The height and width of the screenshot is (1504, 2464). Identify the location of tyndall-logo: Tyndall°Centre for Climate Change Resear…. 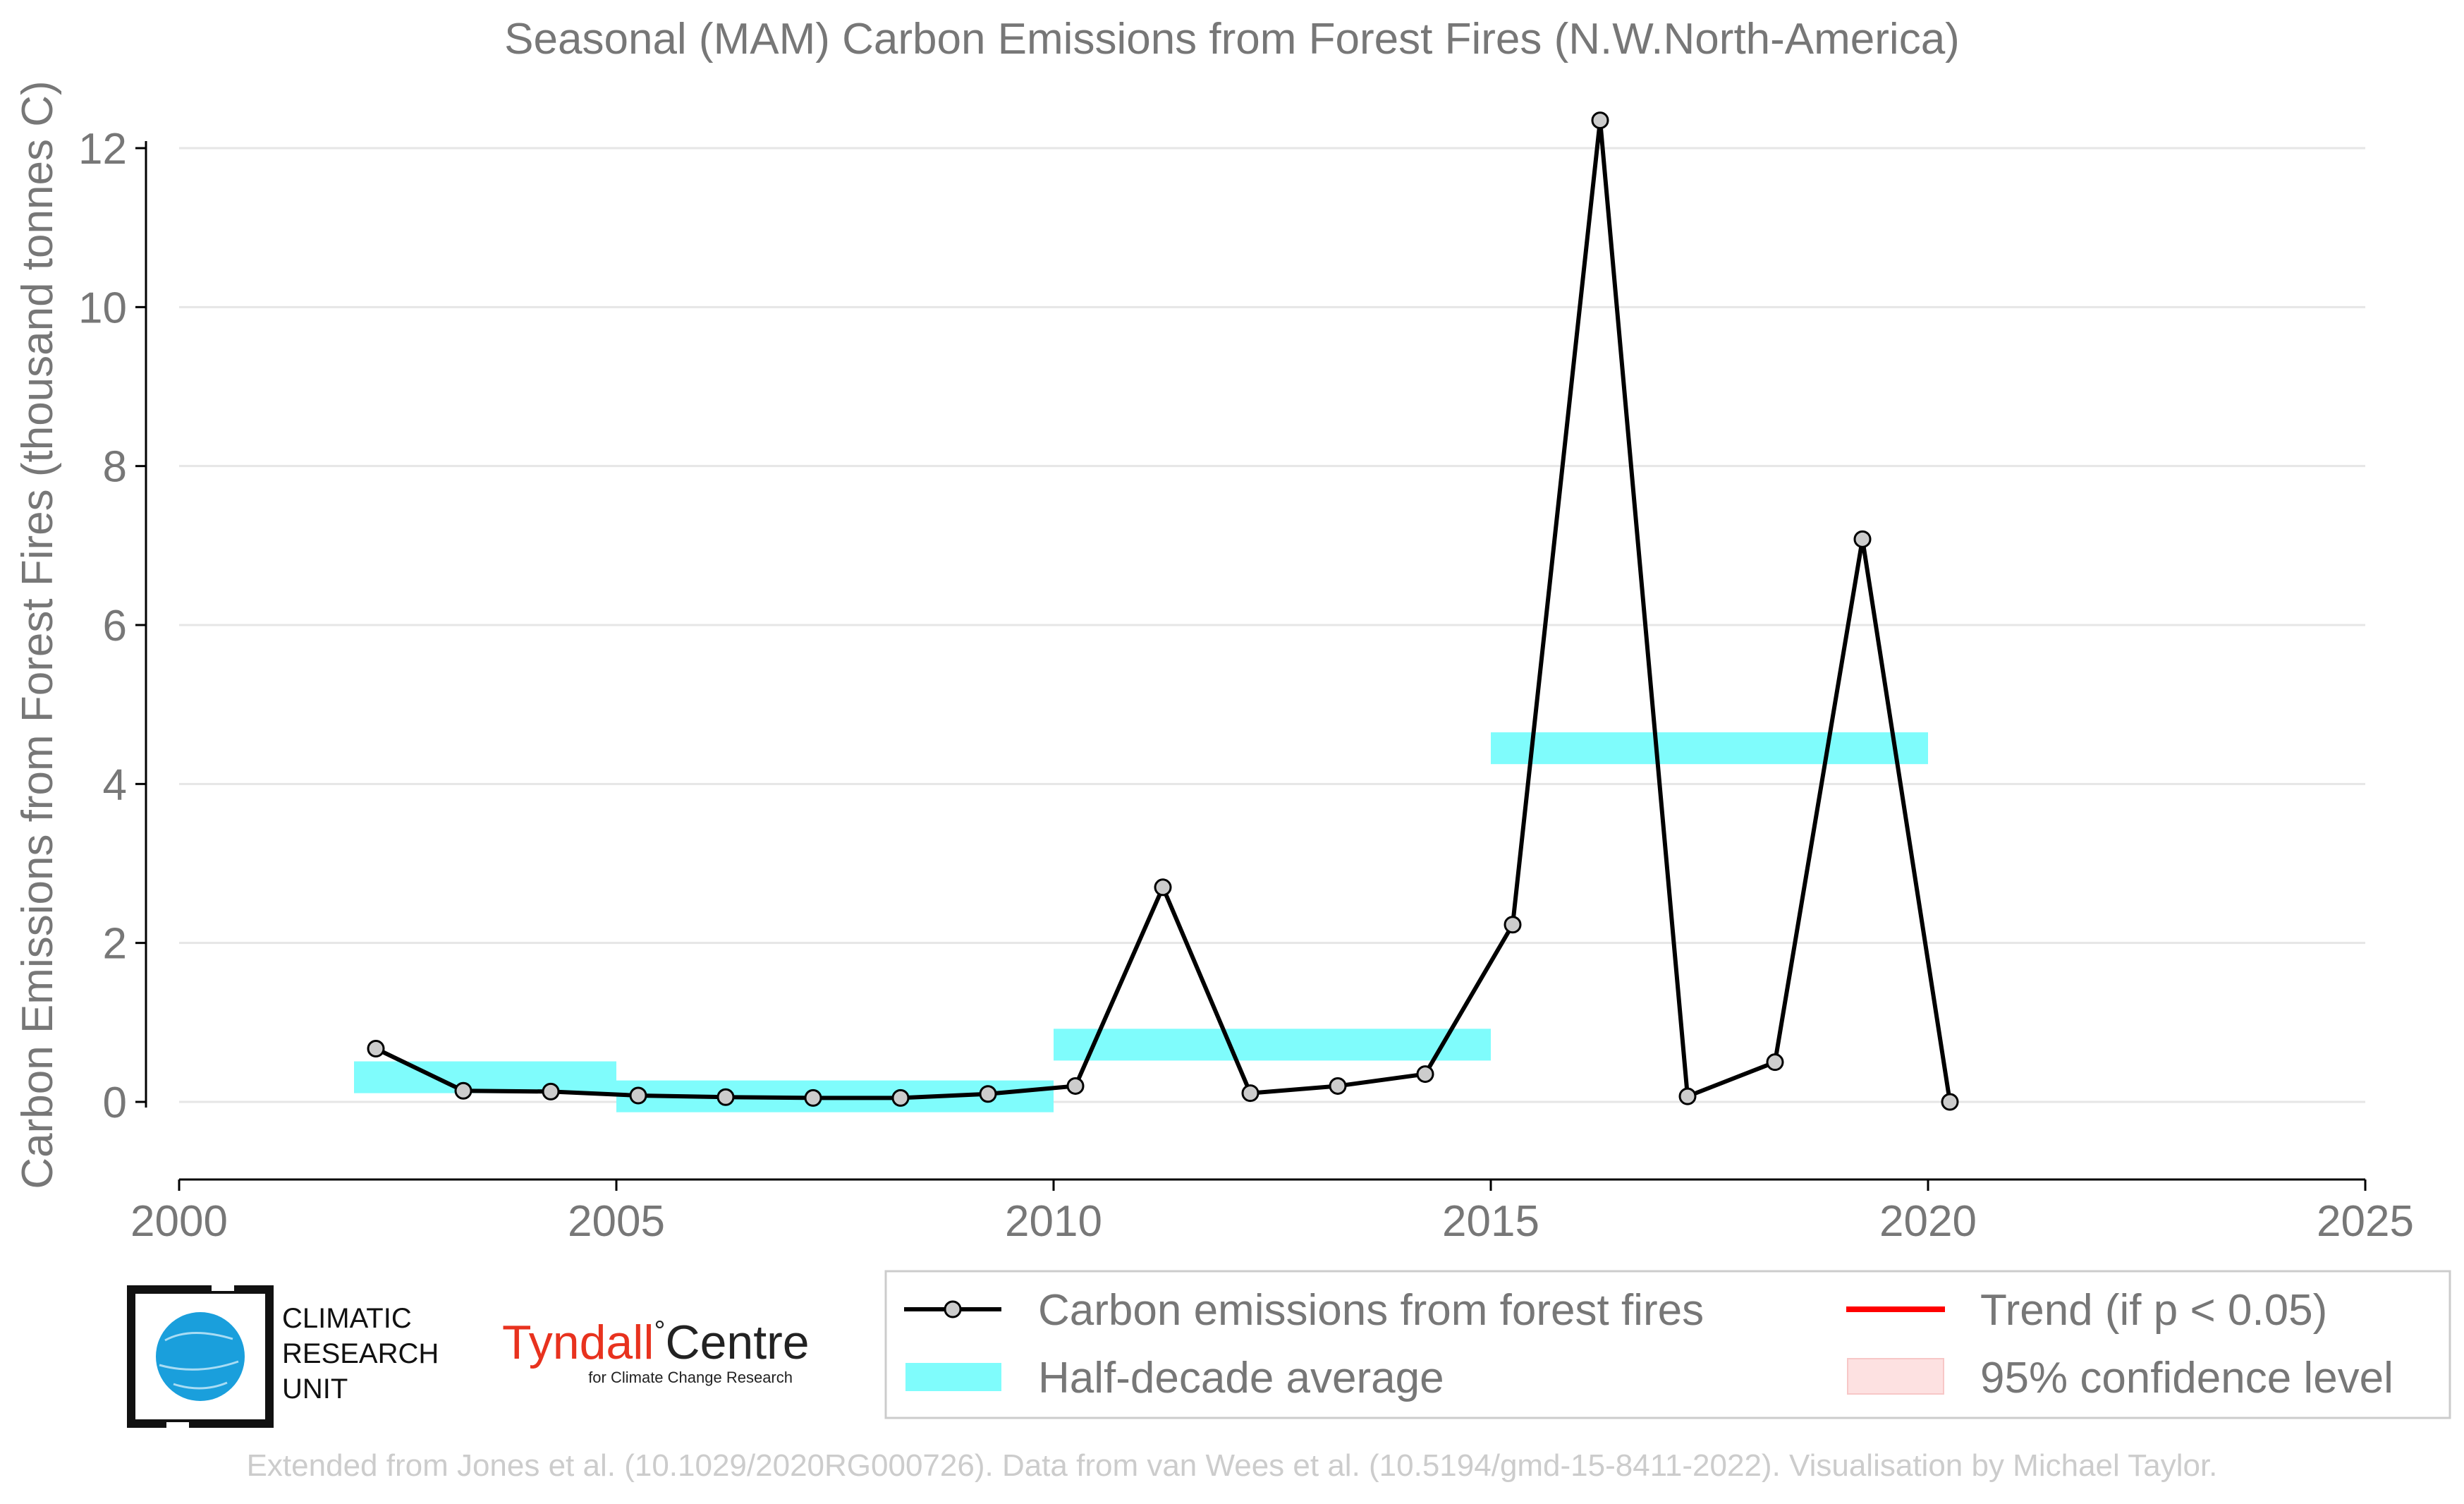
(656, 1351).